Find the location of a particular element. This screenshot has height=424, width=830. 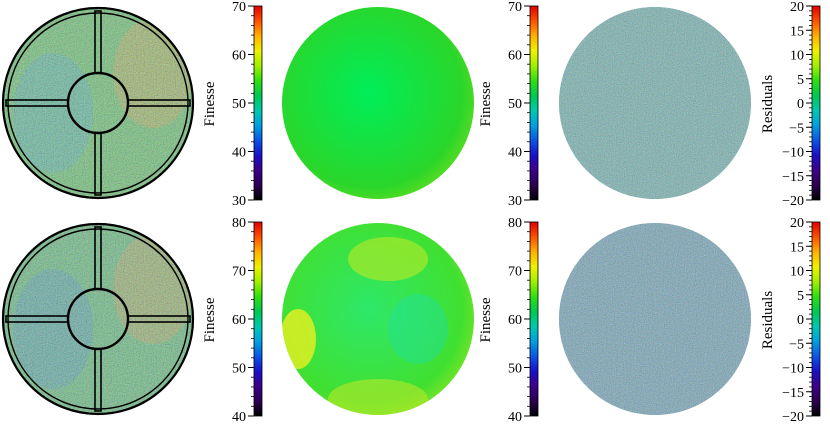

colorbar-residuals-2: −20 −15 −10 −5 0 5 10 15 20 Residuals is located at coordinates (790, 104).